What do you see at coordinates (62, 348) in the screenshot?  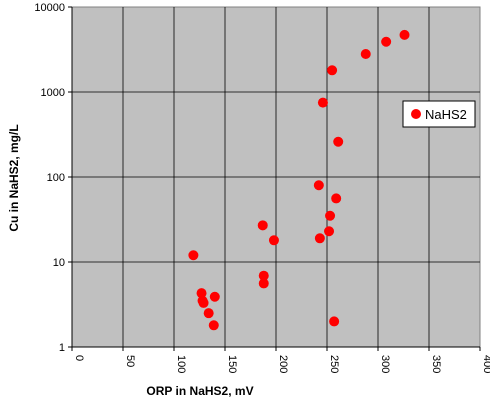 I see `y-tick-label: 1` at bounding box center [62, 348].